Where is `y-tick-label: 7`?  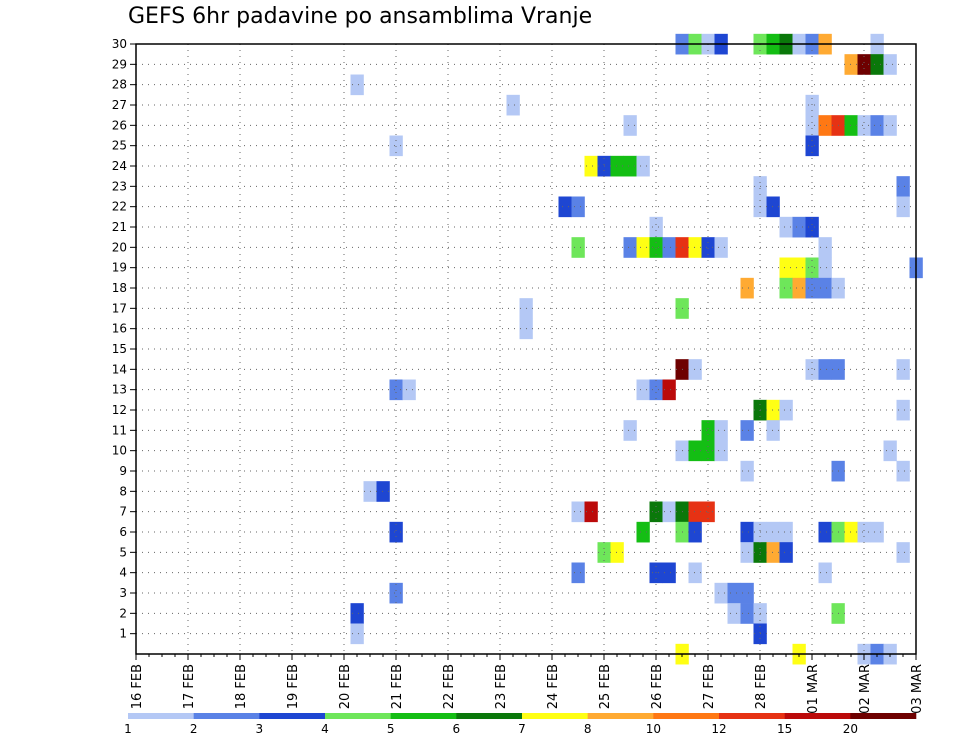
y-tick-label: 7 is located at coordinates (123, 512).